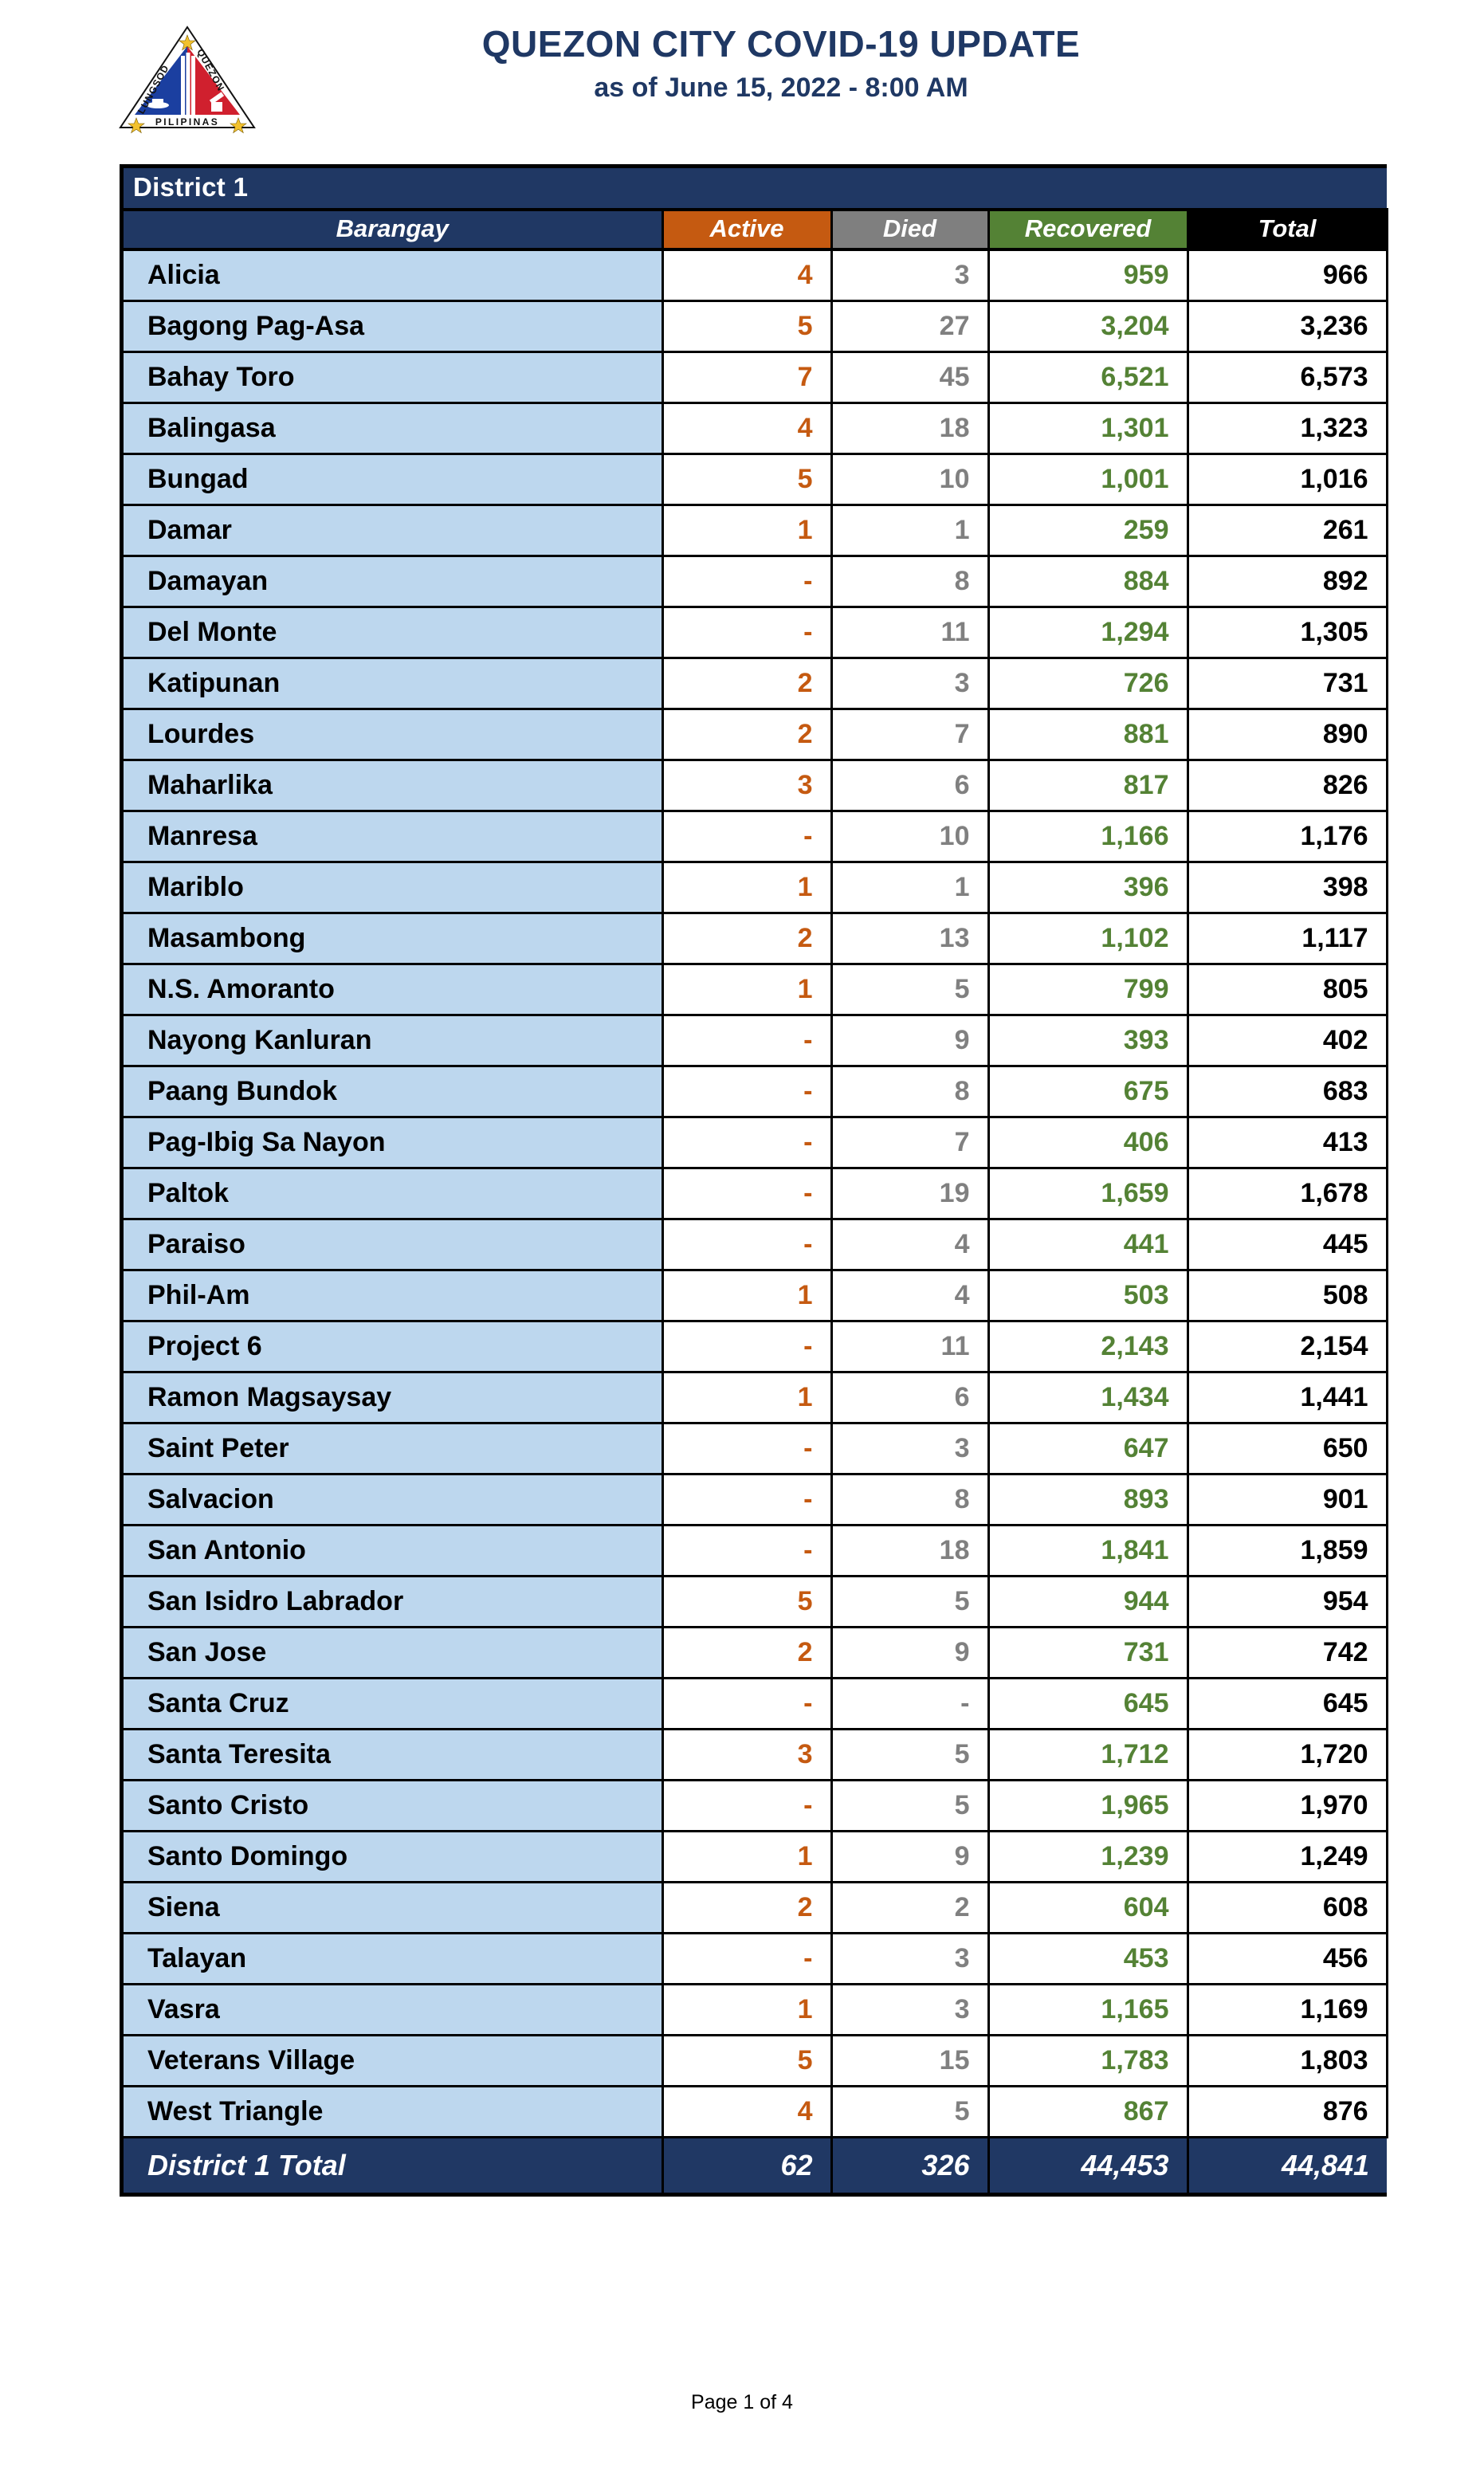  I want to click on table-row: N.S. Amoranto 1 5 799 805, so click(756, 990).